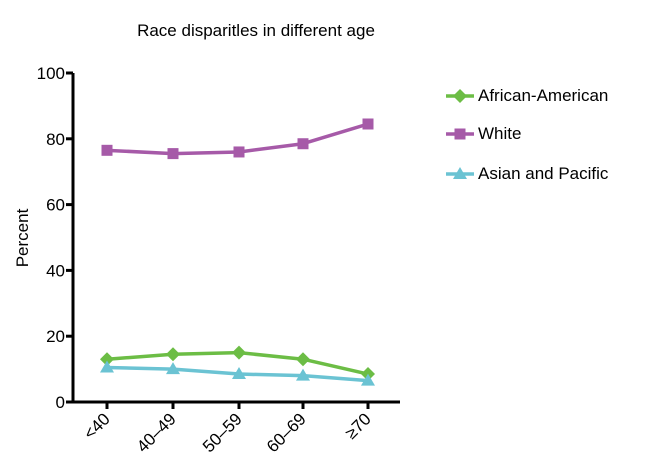 The height and width of the screenshot is (470, 645). I want to click on legend-label: African-American, so click(543, 95).